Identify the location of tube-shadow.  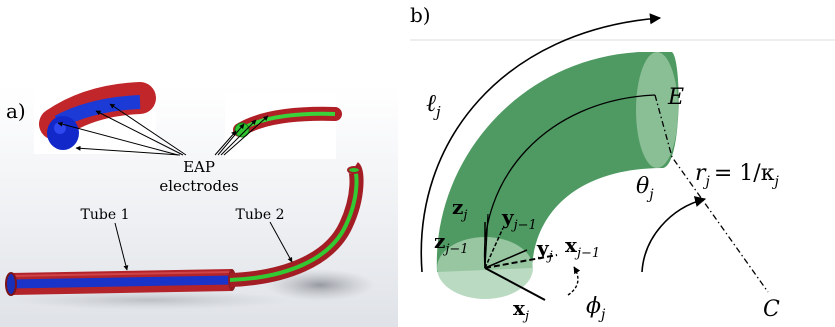
(320, 285).